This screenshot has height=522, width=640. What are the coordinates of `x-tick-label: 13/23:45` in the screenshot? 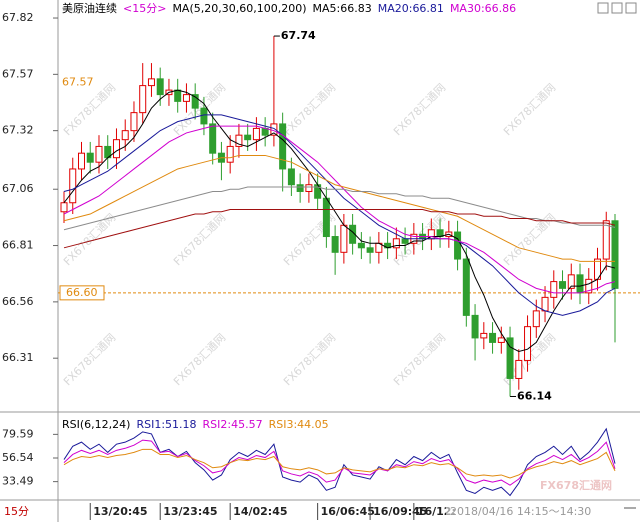 It's located at (190, 511).